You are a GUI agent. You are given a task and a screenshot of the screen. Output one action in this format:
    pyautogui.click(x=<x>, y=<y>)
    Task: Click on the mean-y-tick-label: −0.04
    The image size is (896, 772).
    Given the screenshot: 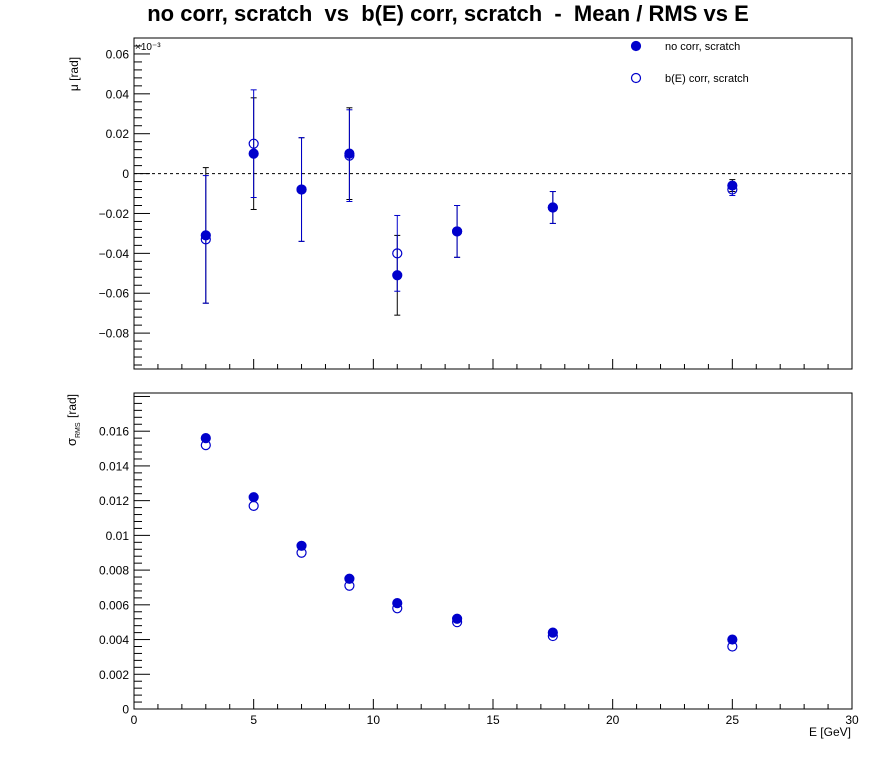 What is the action you would take?
    pyautogui.click(x=114, y=254)
    